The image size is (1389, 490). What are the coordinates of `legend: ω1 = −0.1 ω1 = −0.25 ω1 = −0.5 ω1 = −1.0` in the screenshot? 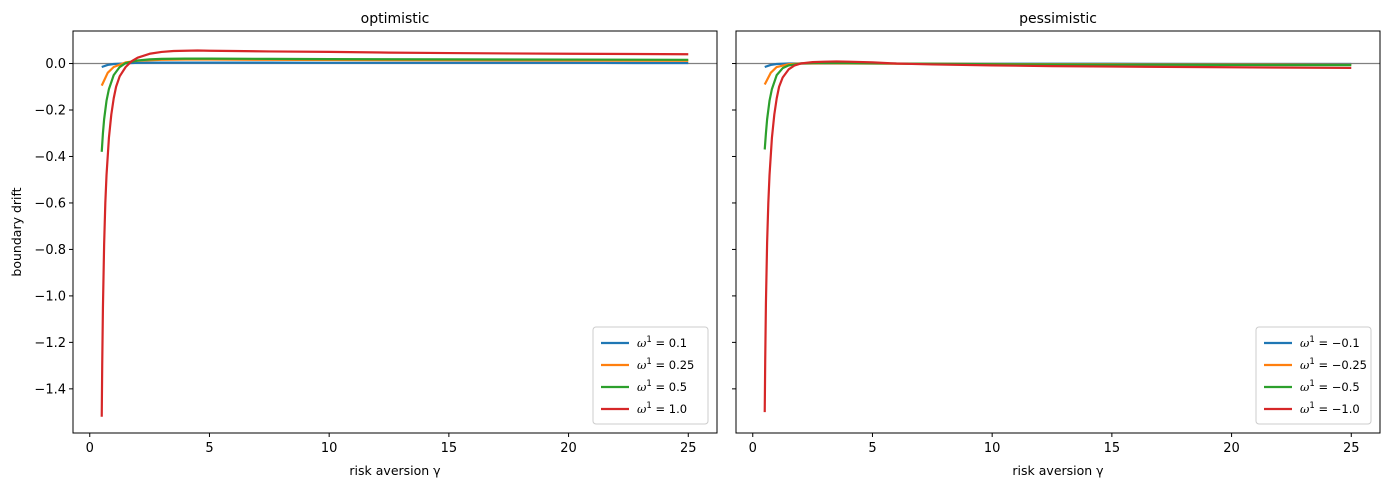 It's located at (1313, 375).